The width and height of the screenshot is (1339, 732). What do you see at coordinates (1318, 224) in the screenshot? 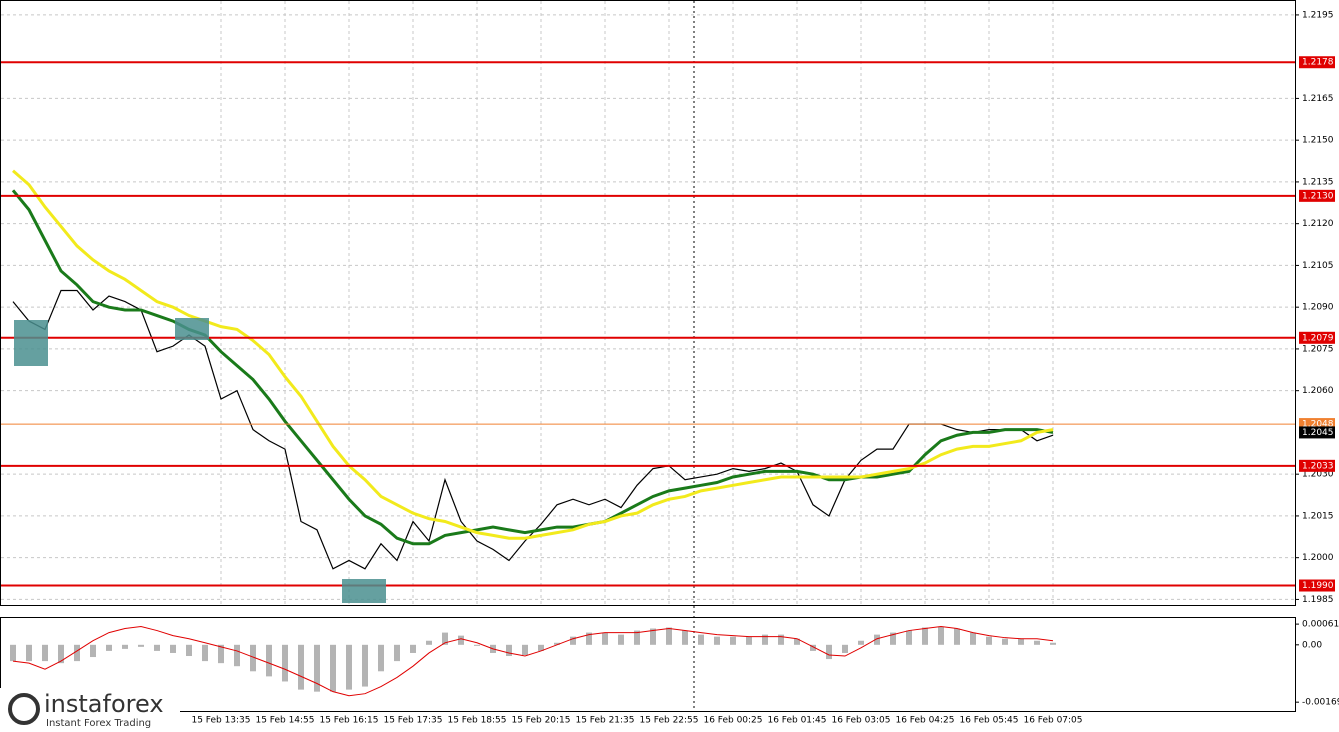
I see `y-tick-label: 1.2120` at bounding box center [1318, 224].